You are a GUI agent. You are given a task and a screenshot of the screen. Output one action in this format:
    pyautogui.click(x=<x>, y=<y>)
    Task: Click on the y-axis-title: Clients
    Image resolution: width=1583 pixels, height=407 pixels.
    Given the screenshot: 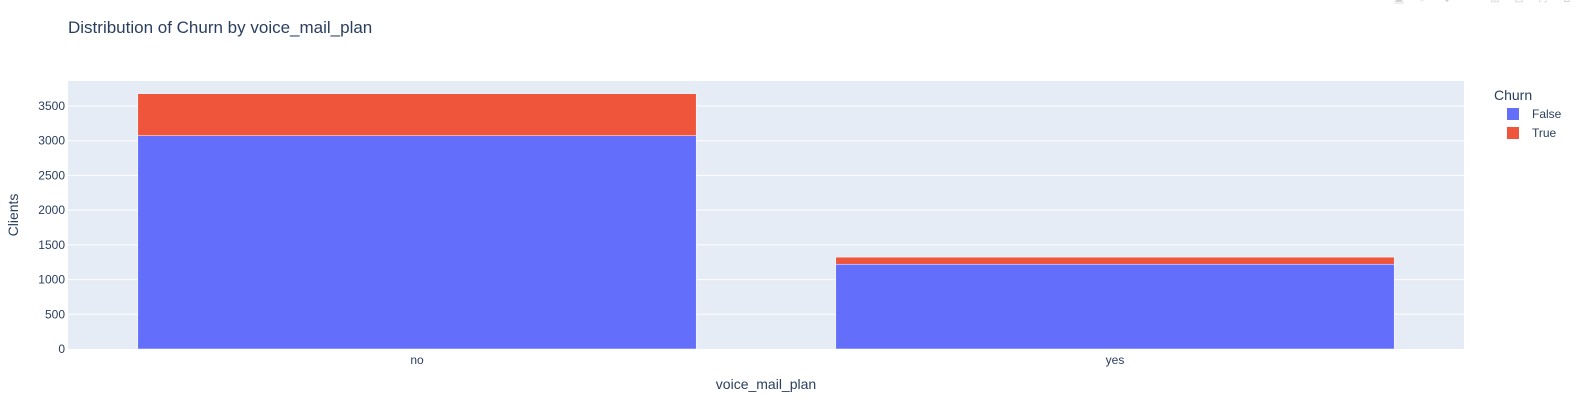 What is the action you would take?
    pyautogui.click(x=13, y=215)
    